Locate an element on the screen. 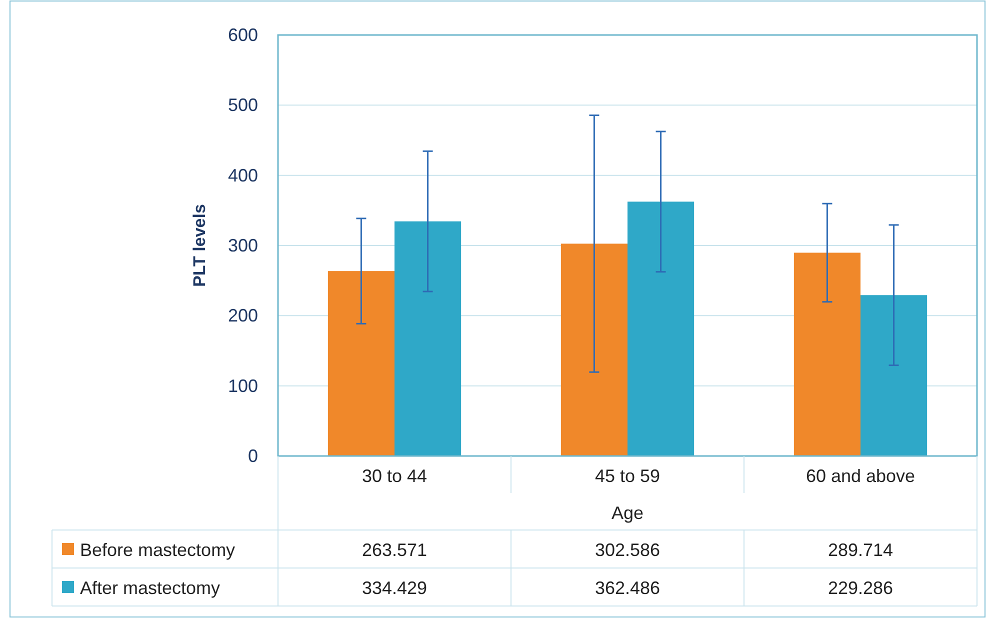 This screenshot has height=618, width=995. legend-entry: Before mastectomy is located at coordinates (149, 550).